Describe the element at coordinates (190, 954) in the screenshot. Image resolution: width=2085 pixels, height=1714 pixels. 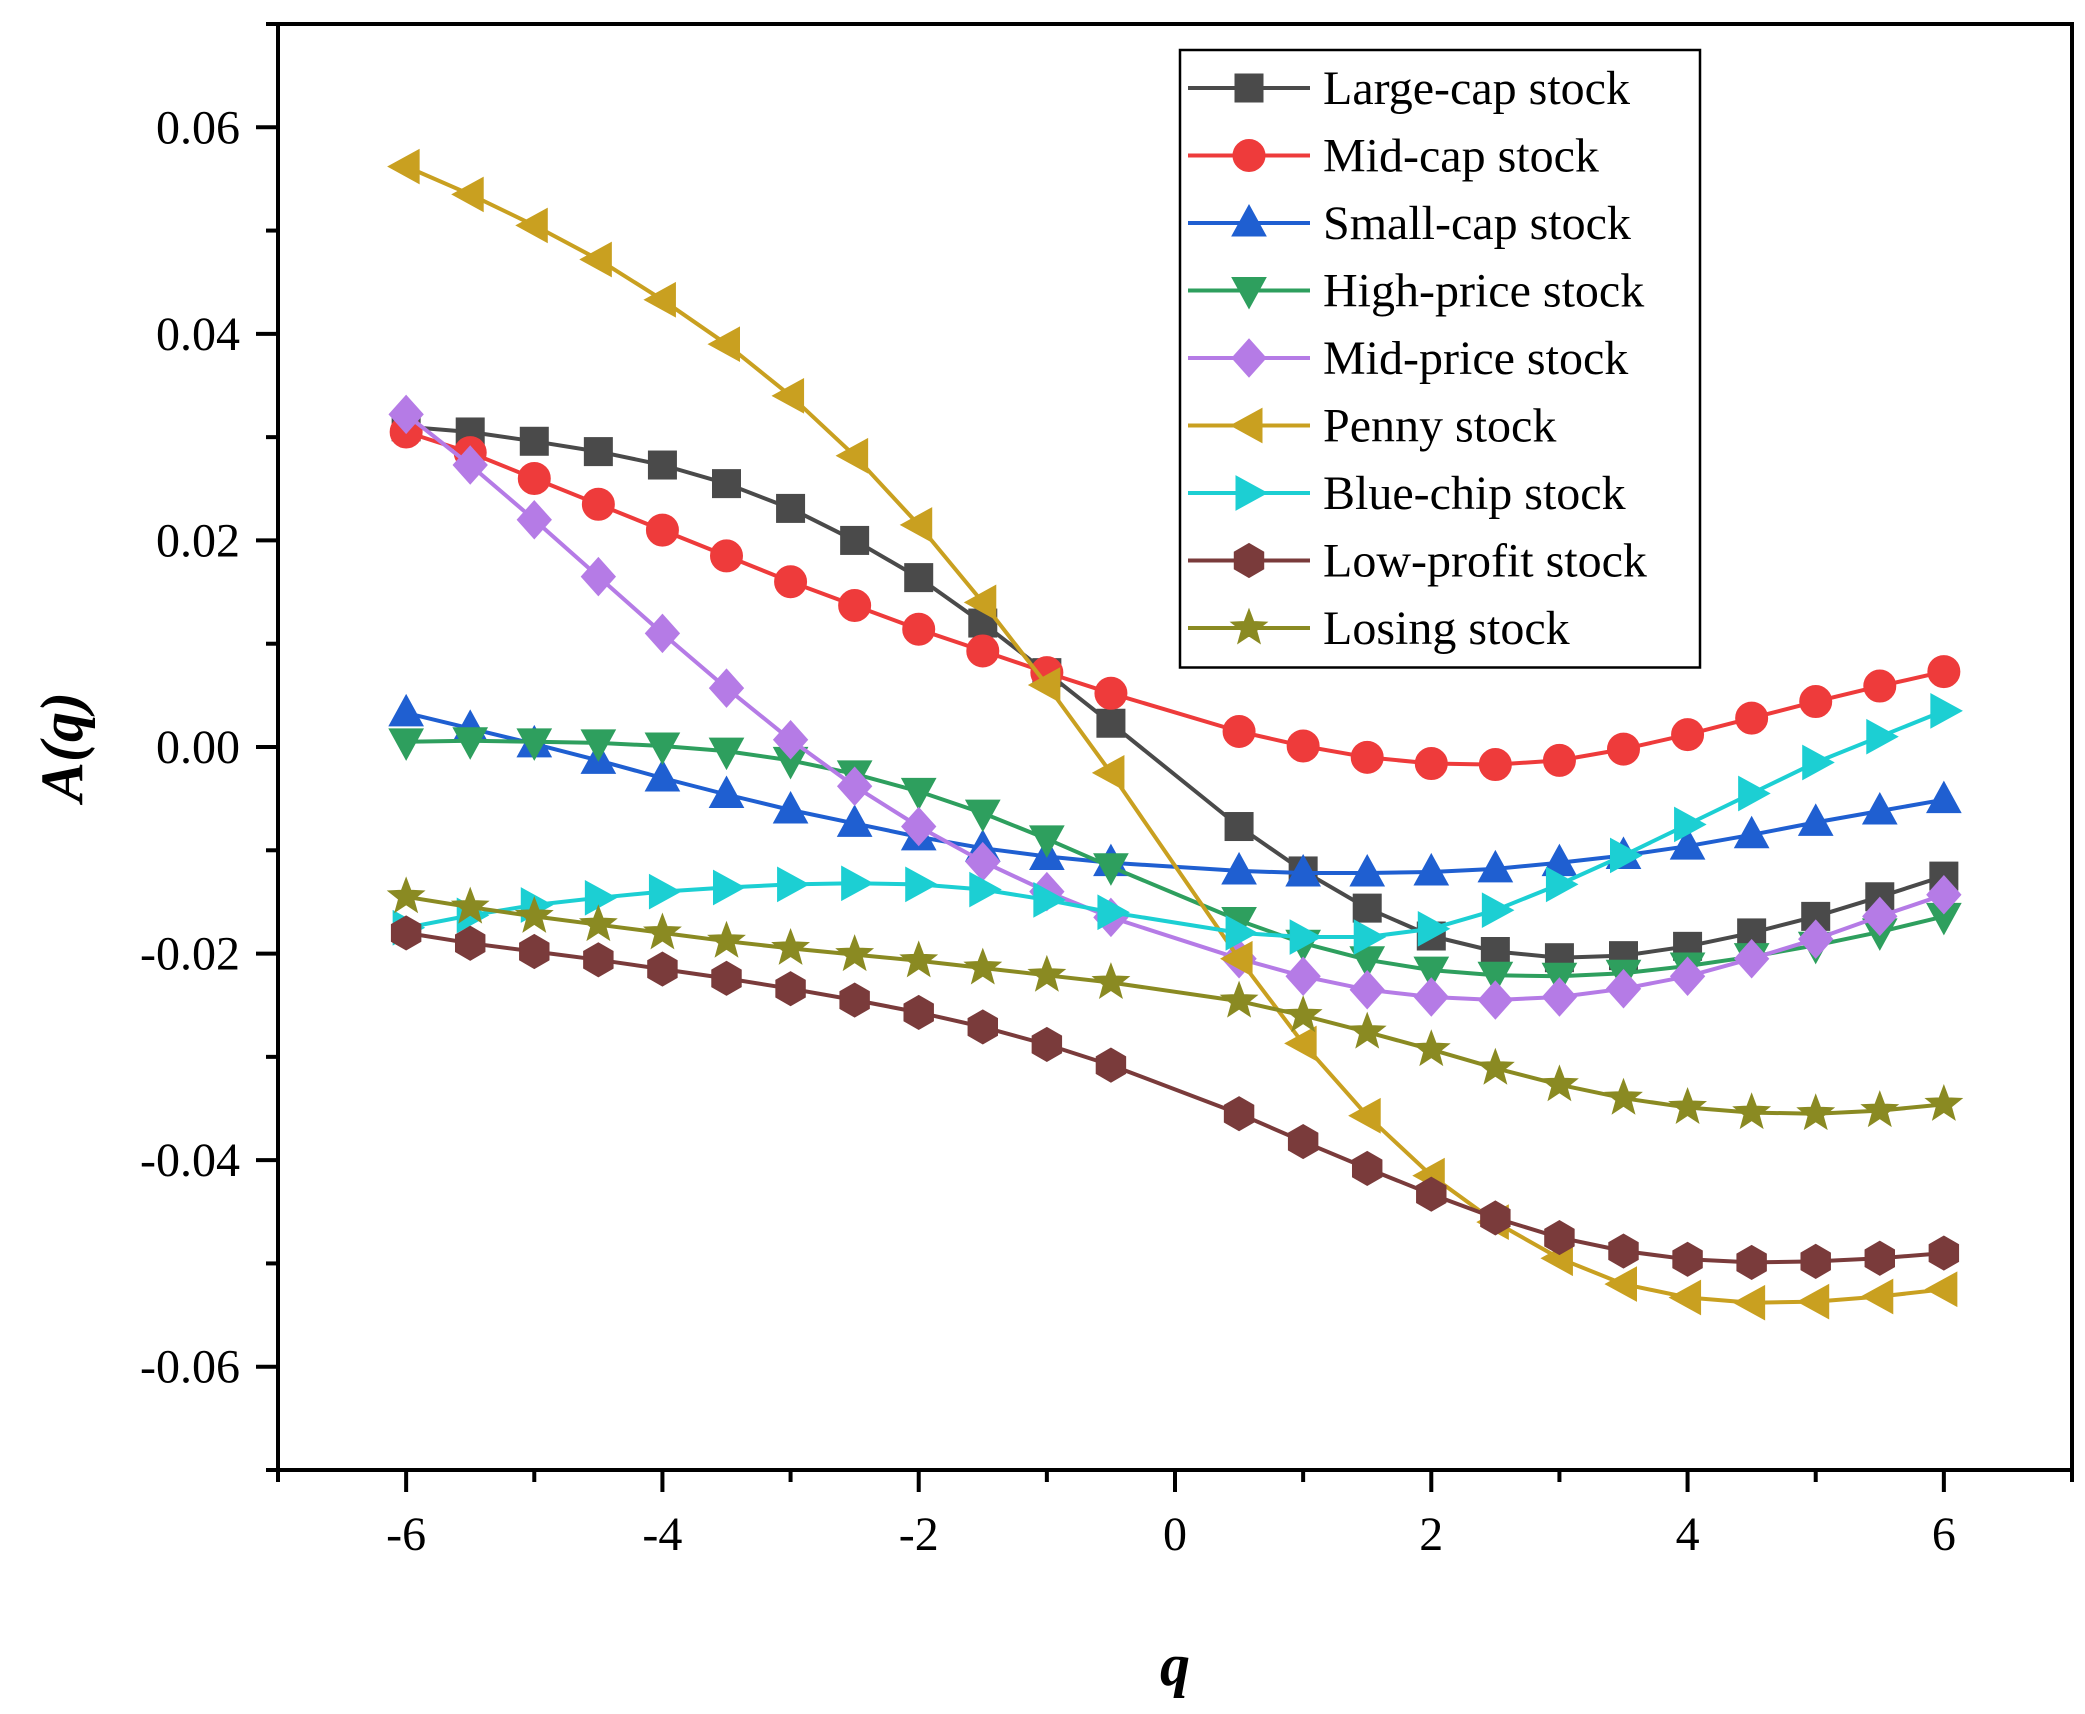
I see `y-tick-label: -0.02` at that location.